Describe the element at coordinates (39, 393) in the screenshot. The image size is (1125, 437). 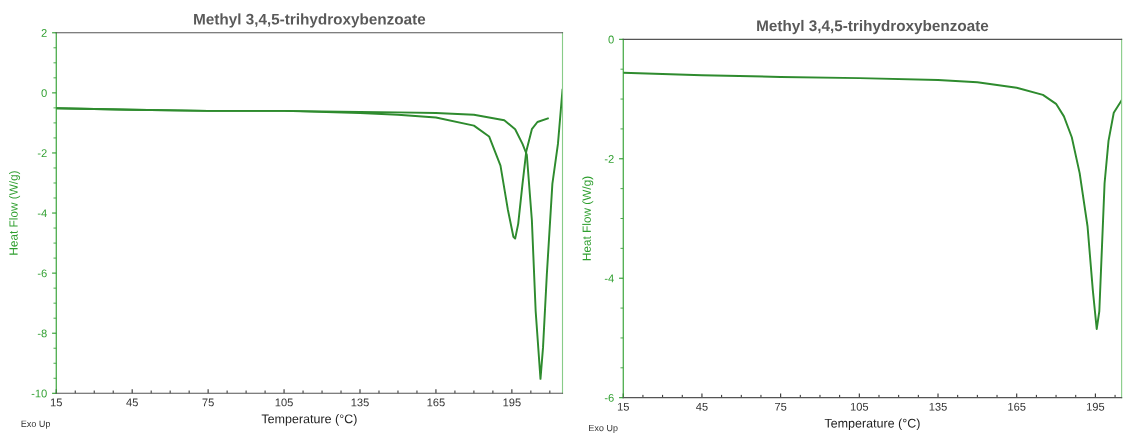
I see `y-tick-label: -10` at that location.